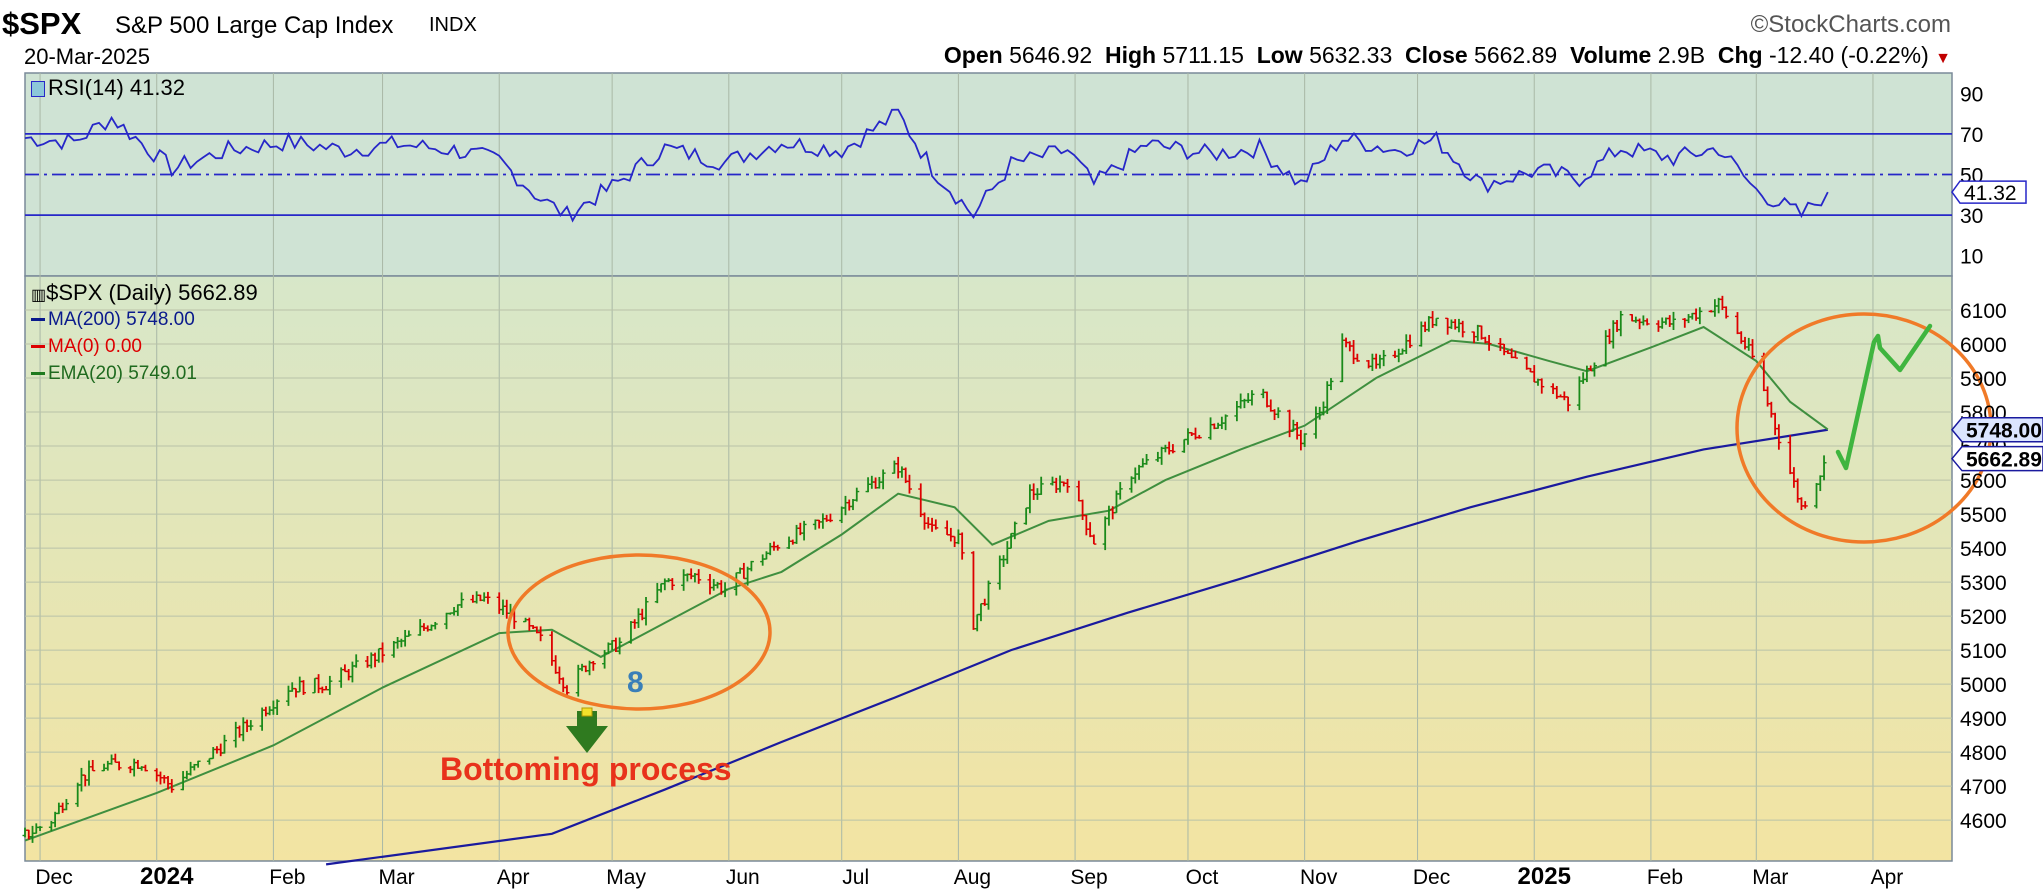  I want to click on volume-value: 2.9B, so click(1681, 55).